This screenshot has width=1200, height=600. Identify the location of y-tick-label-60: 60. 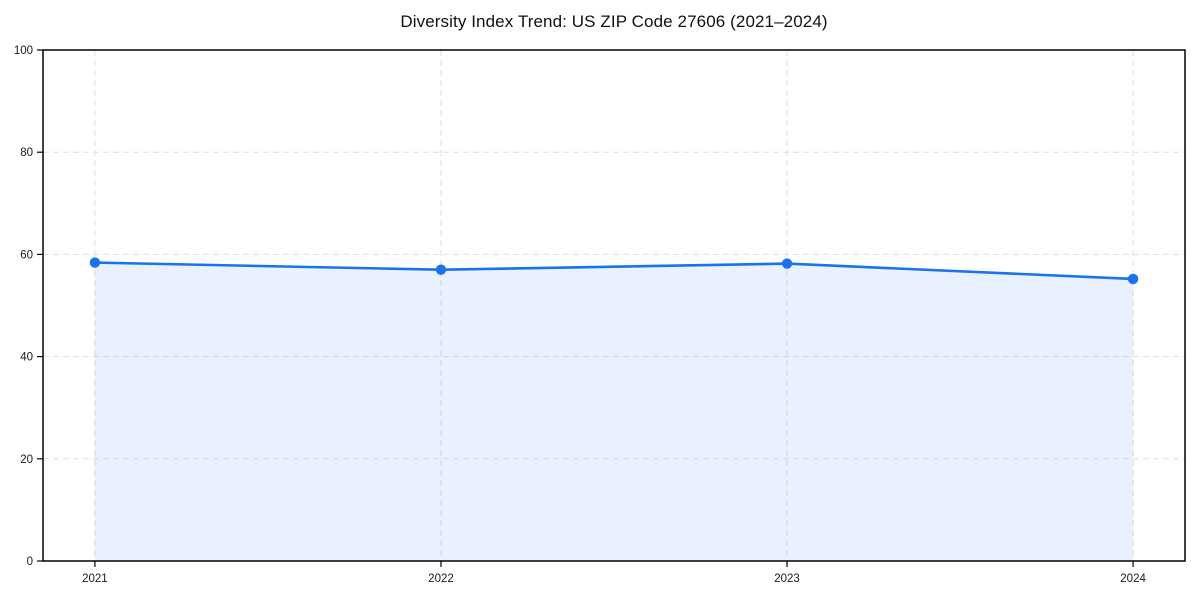
(26, 255).